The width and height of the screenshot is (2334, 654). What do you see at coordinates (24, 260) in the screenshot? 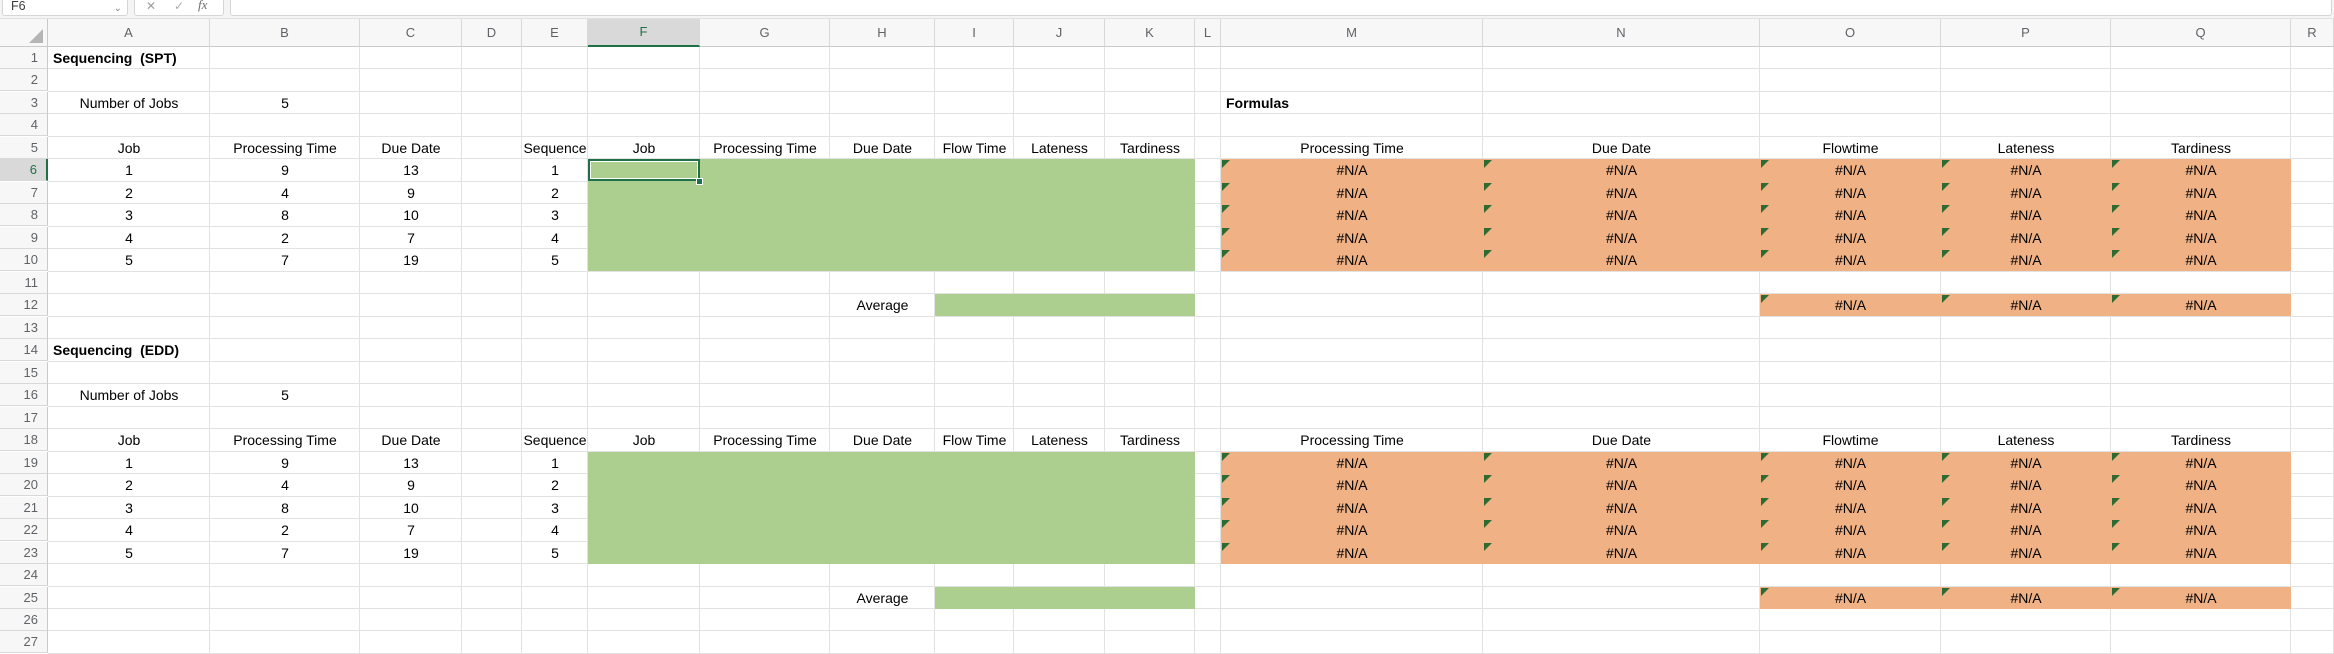
I see `row-header-10: 10` at bounding box center [24, 260].